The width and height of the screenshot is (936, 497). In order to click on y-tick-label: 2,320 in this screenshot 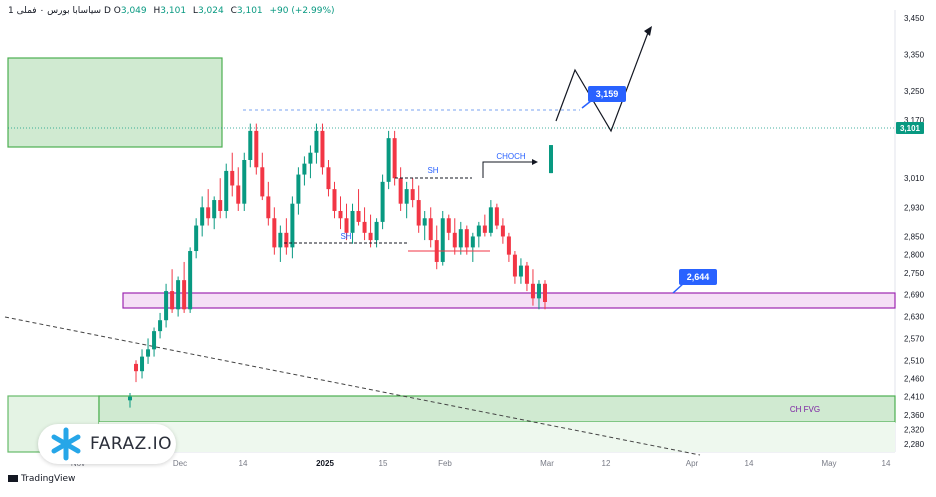, I will do `click(914, 429)`.